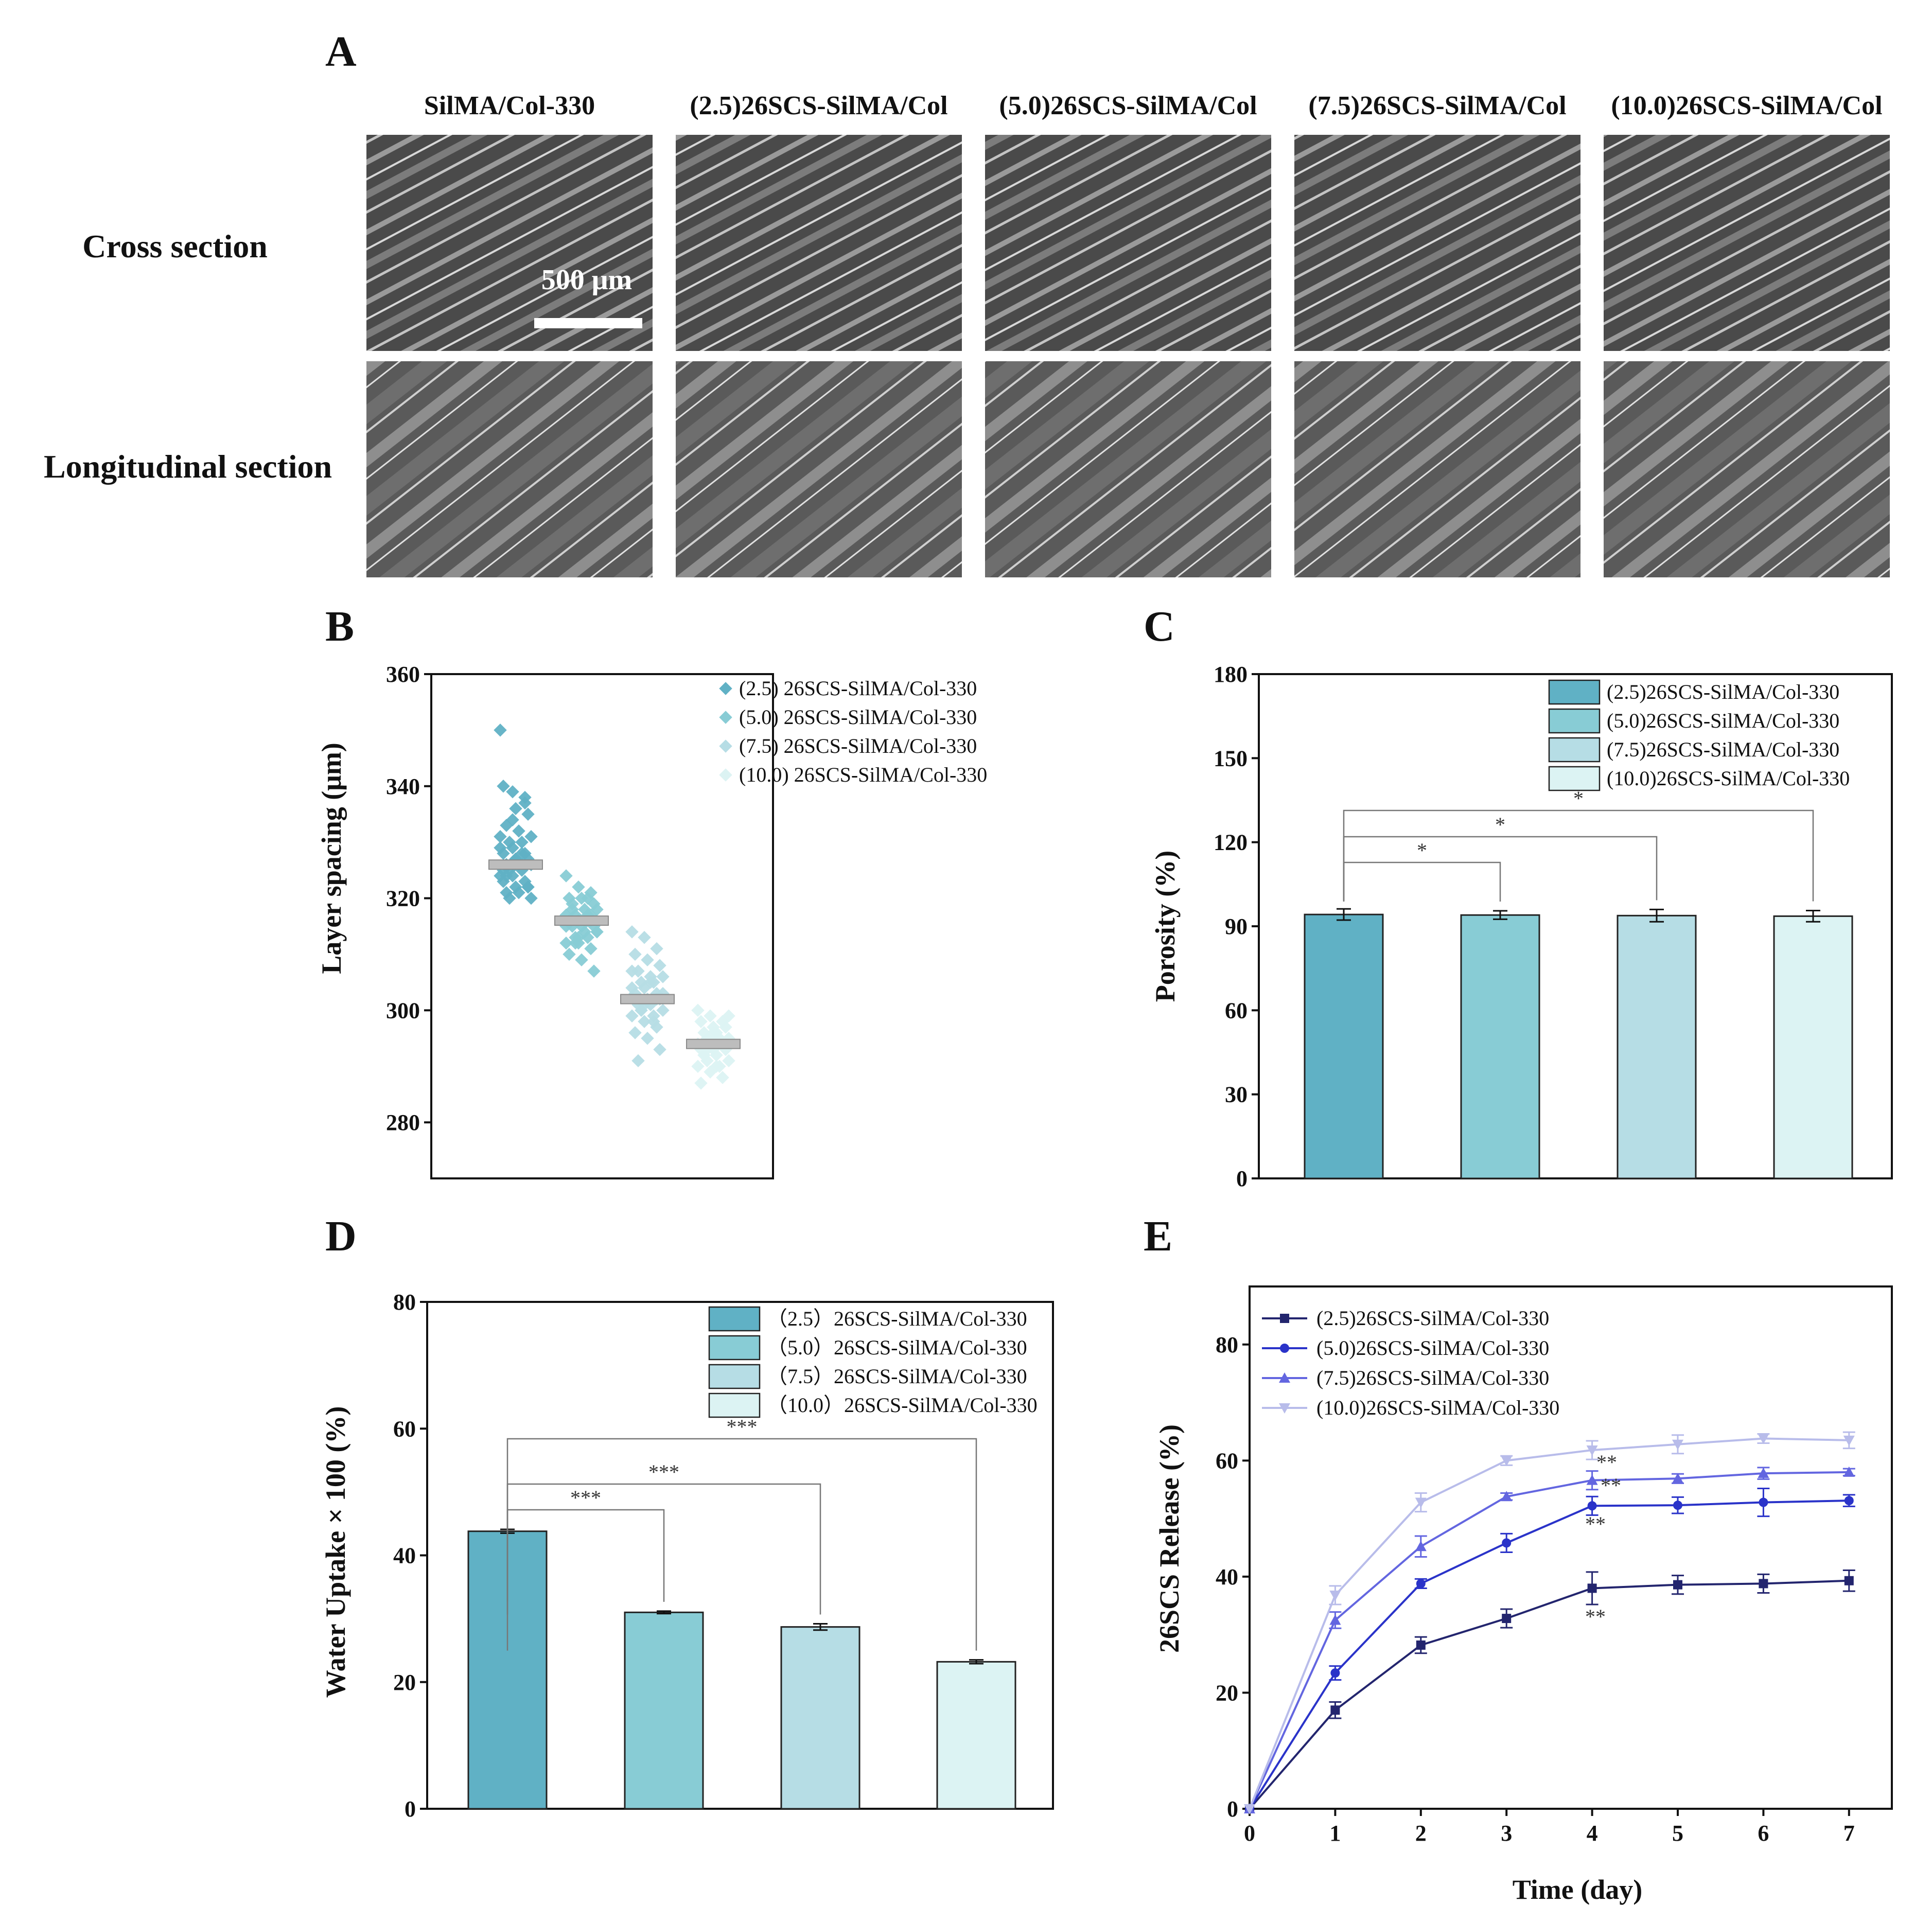 Image resolution: width=1932 pixels, height=1905 pixels. What do you see at coordinates (1611, 1486) in the screenshot?
I see `chart-e-annotation-2: **` at bounding box center [1611, 1486].